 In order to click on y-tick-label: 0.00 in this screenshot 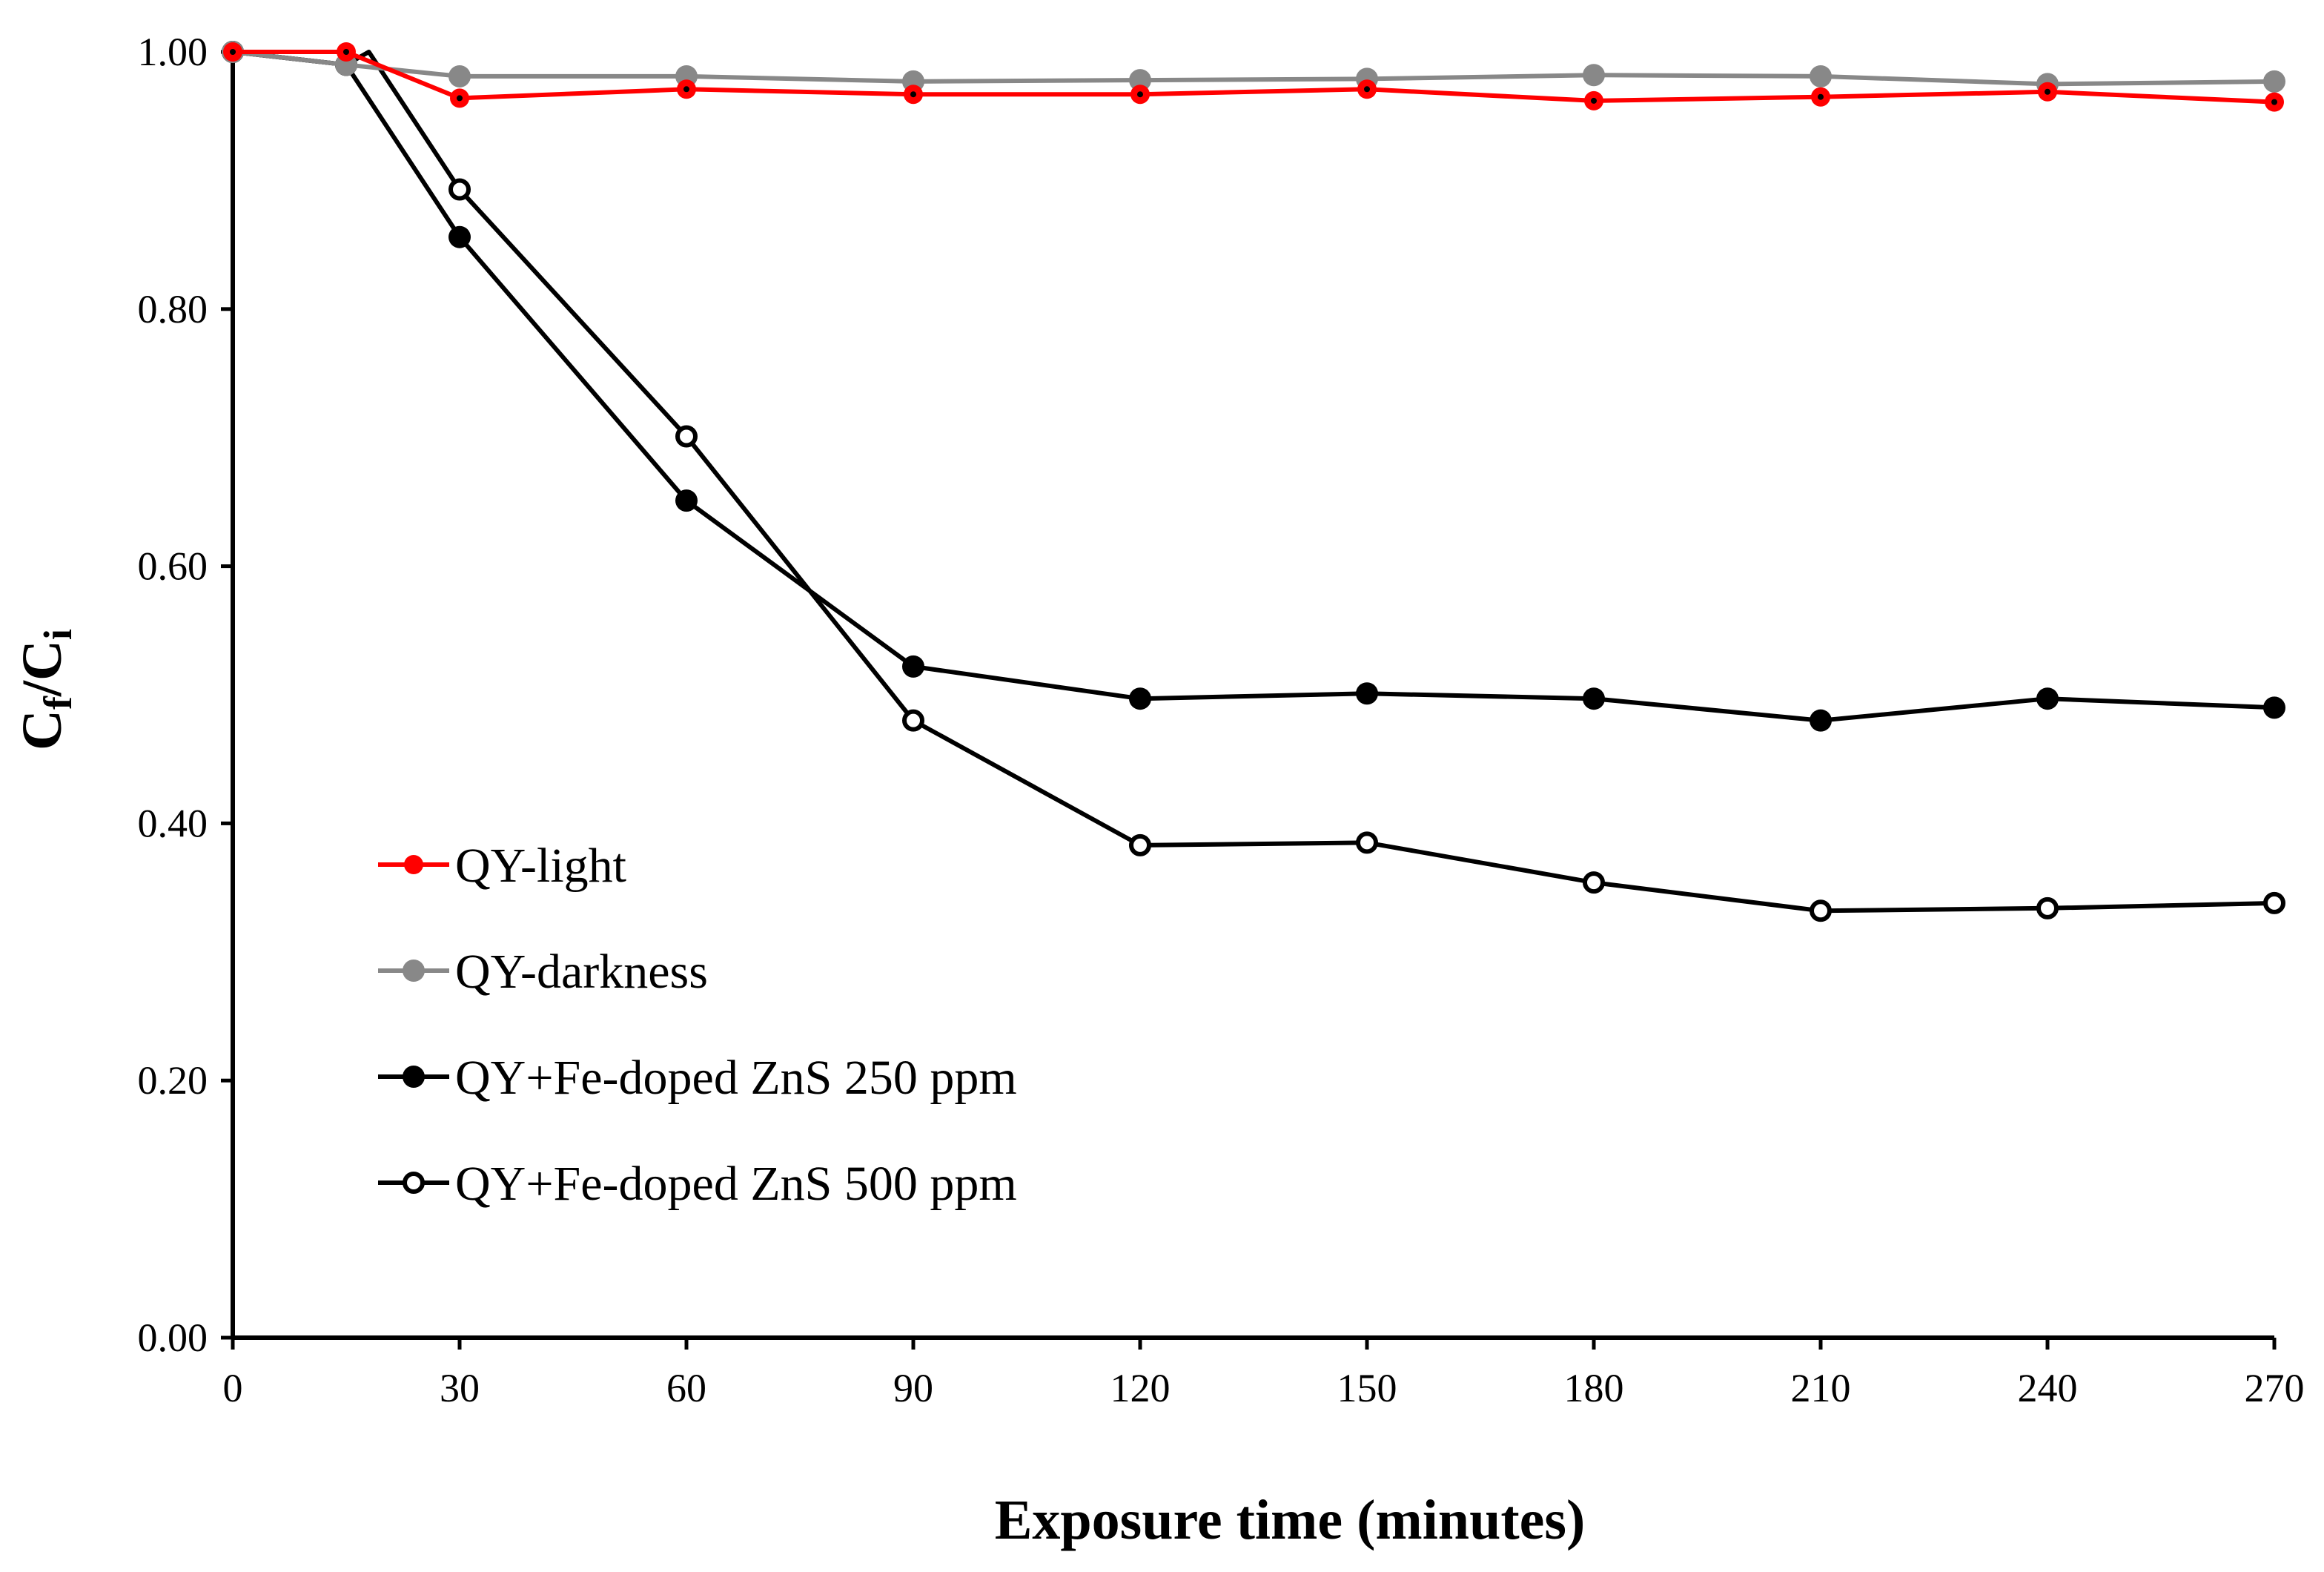, I will do `click(173, 1337)`.